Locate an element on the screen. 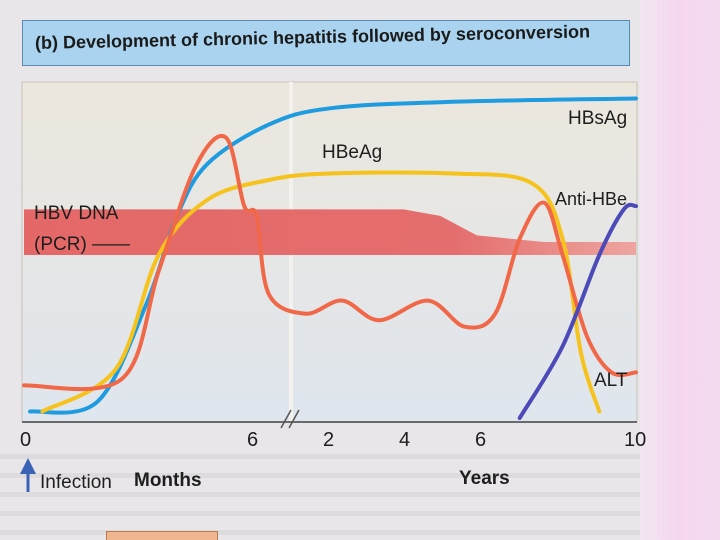 Image resolution: width=720 pixels, height=540 pixels. tick-label-6-years: 6 is located at coordinates (480, 440).